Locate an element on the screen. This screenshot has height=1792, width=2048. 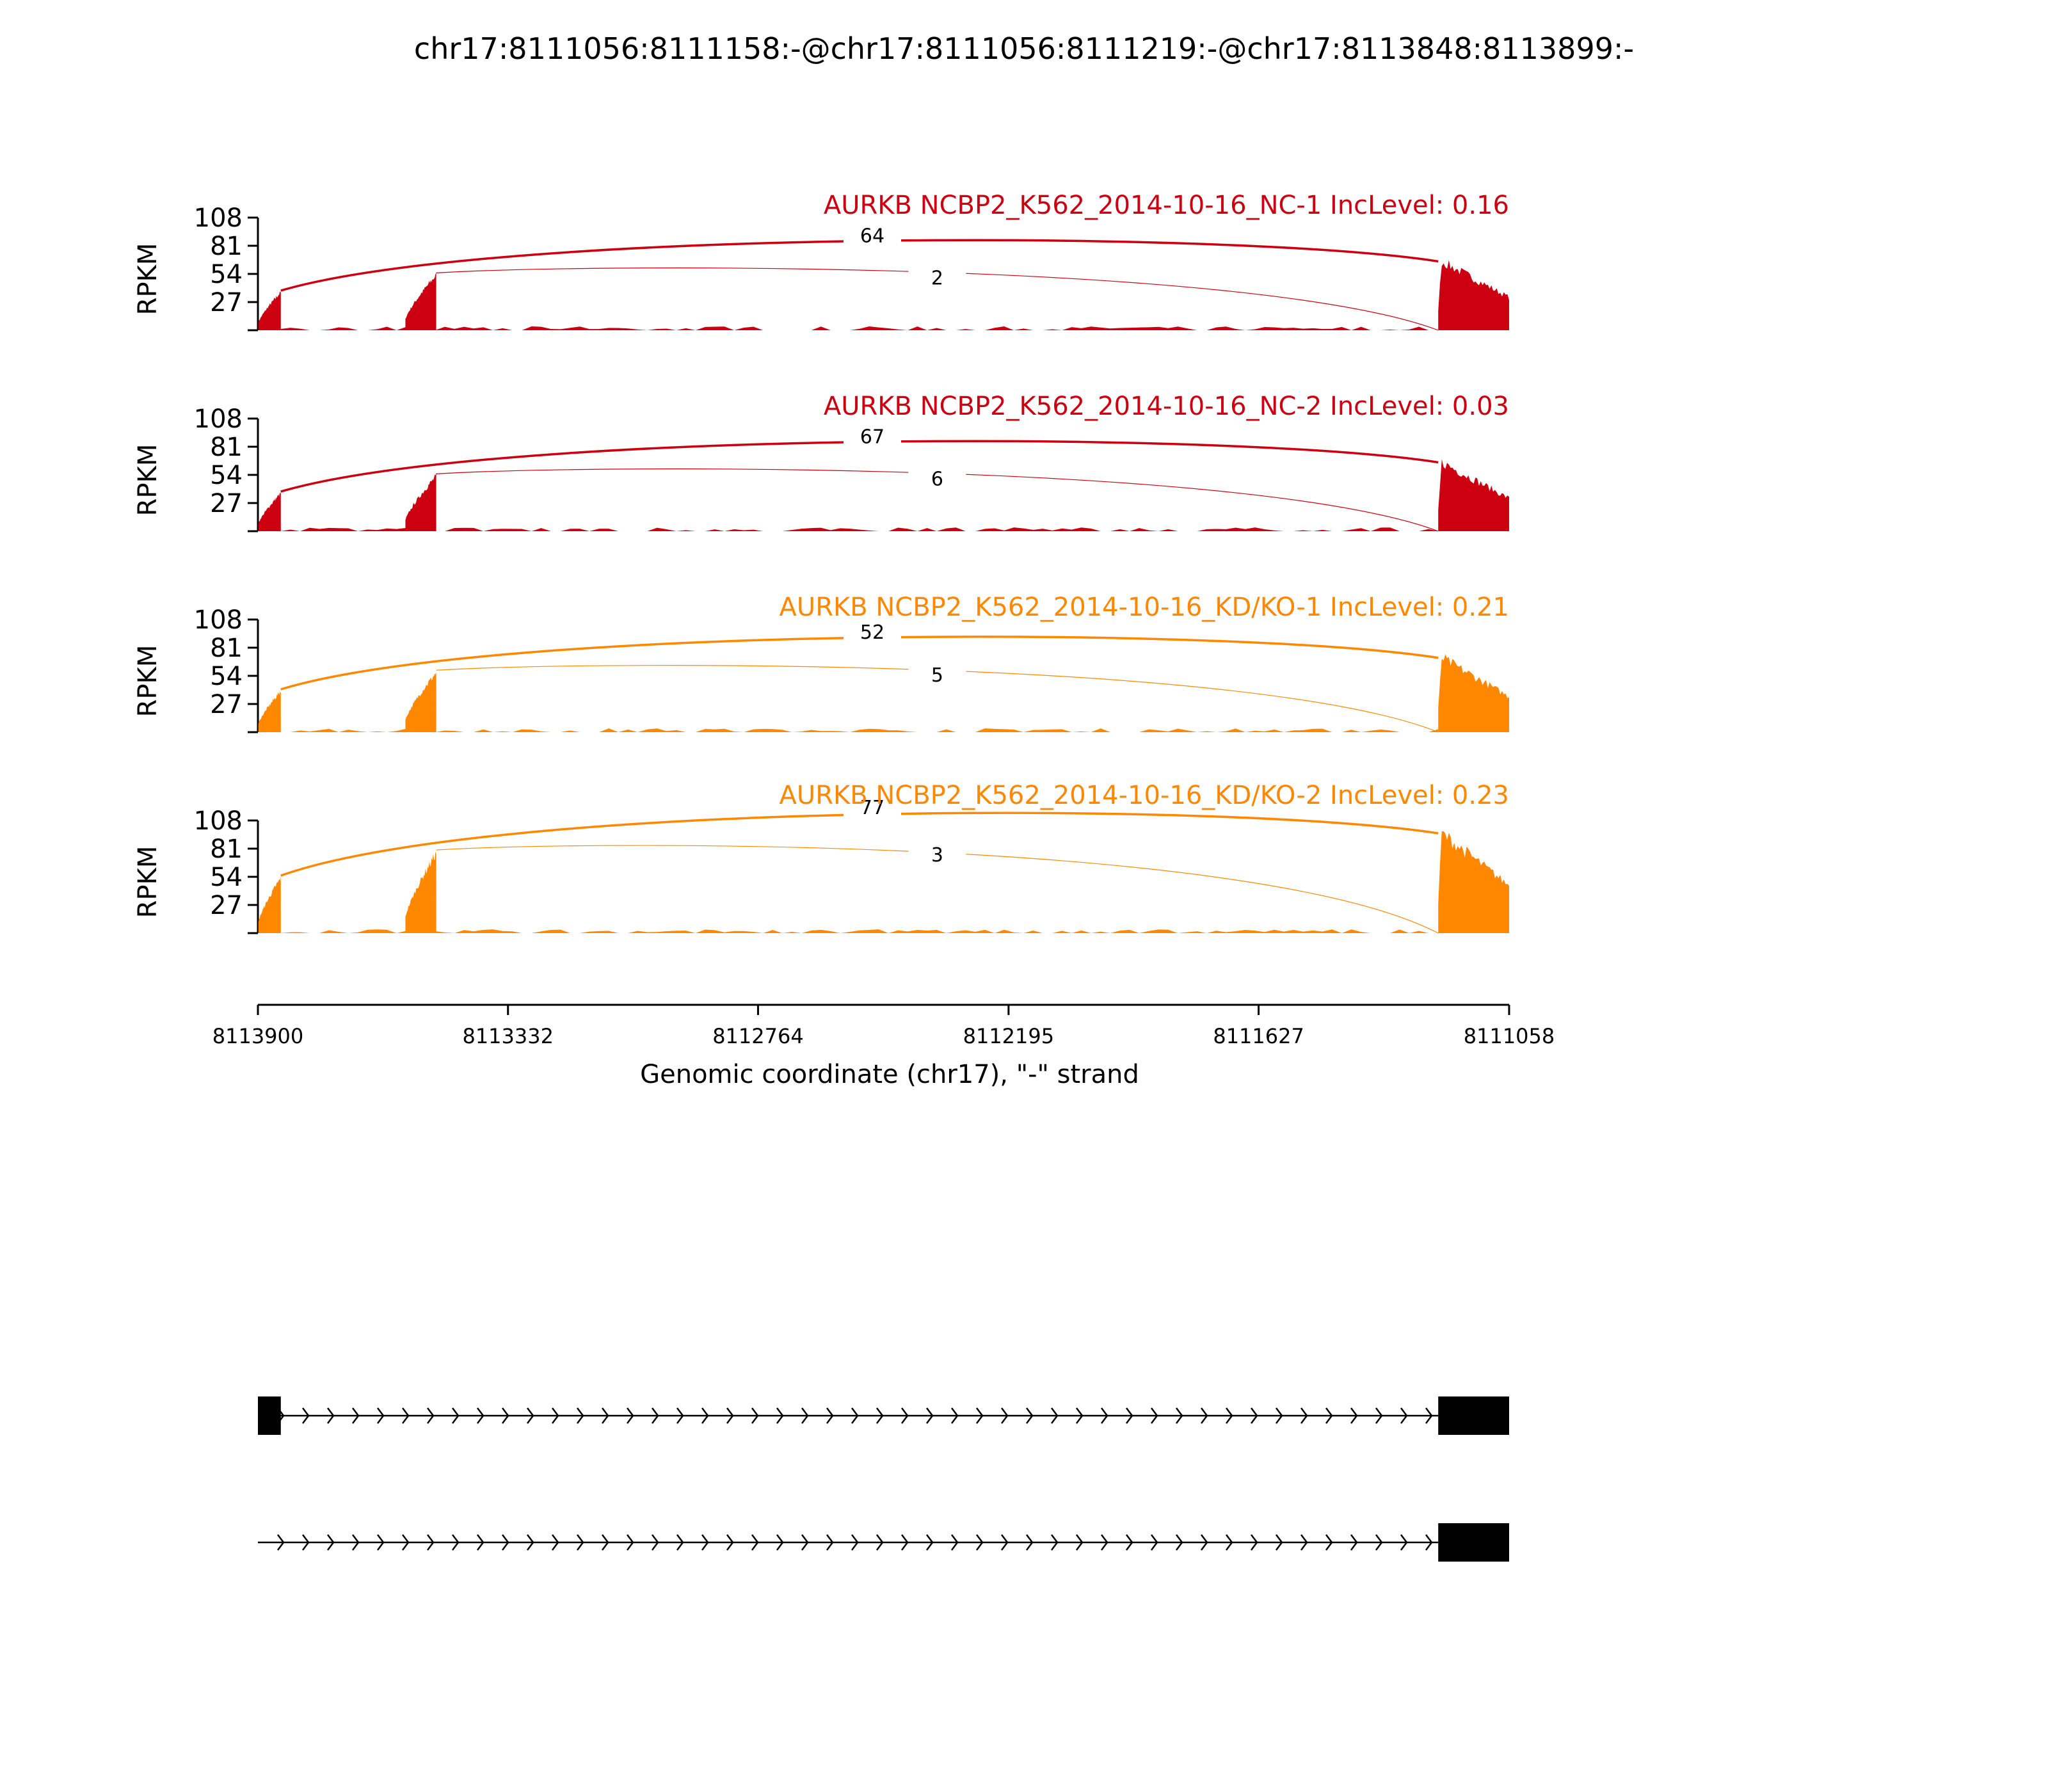
y-tick-label: 27 is located at coordinates (226, 302).